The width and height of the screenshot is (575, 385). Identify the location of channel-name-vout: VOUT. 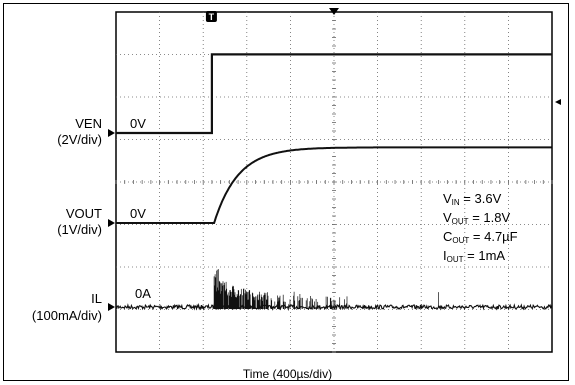
(53, 213).